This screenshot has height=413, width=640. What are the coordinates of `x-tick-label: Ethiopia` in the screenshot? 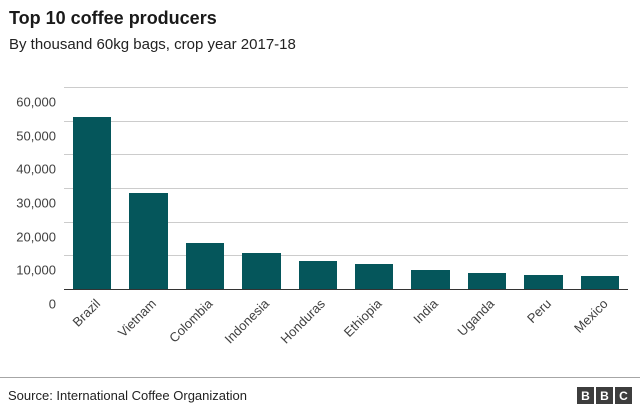 It's located at (362, 318).